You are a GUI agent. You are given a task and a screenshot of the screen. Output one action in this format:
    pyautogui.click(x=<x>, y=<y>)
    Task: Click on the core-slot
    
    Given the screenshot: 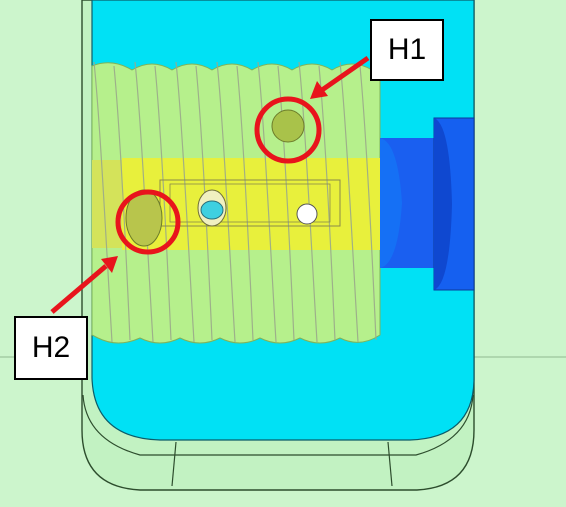 What is the action you would take?
    pyautogui.click(x=250, y=203)
    